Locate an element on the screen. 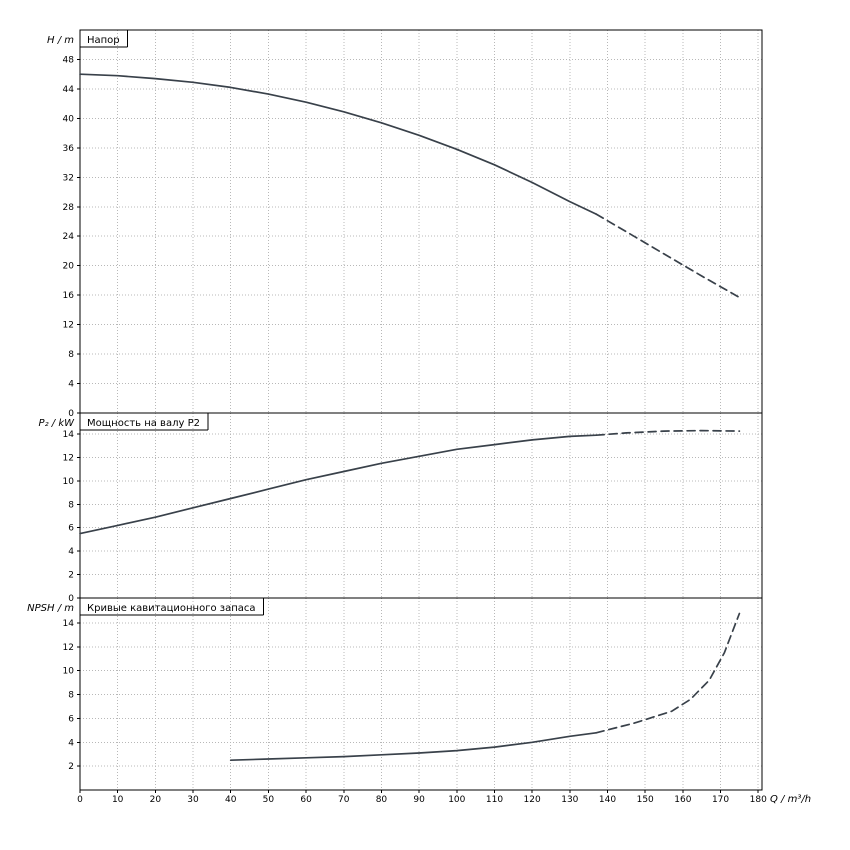 The height and width of the screenshot is (850, 850). panel-title-power: Мощность на валу P2 is located at coordinates (143, 423).